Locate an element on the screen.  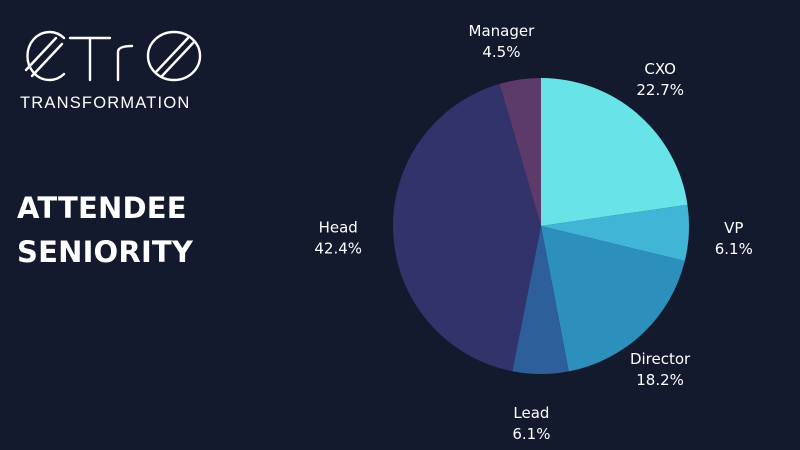
pie-slice-director is located at coordinates (613, 299).